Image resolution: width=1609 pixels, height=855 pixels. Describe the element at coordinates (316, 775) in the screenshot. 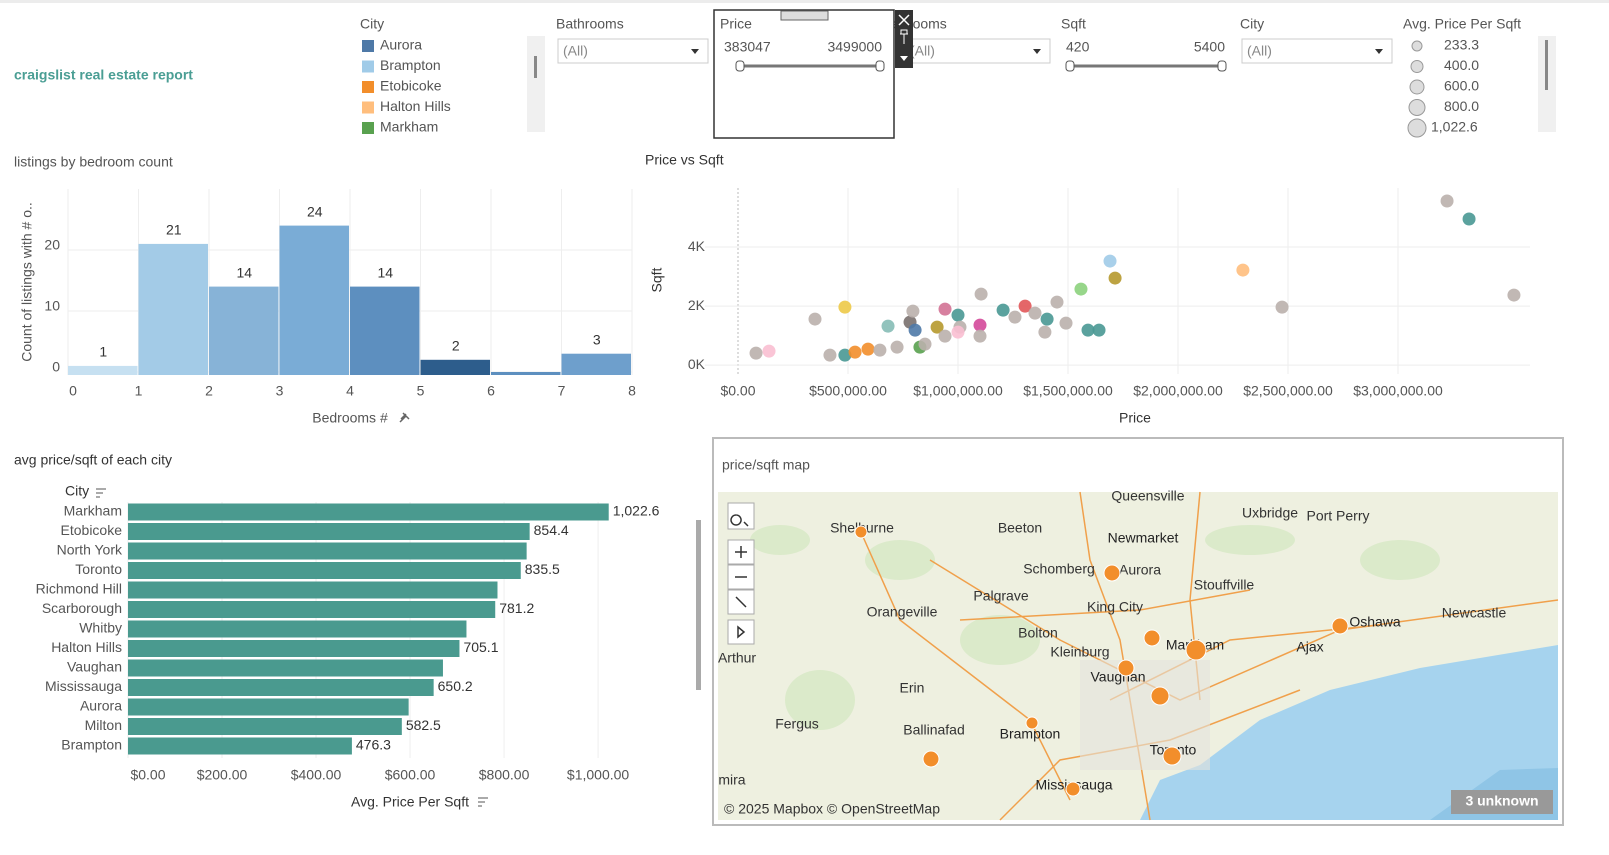

I see `x-tick-label: $400.00` at that location.